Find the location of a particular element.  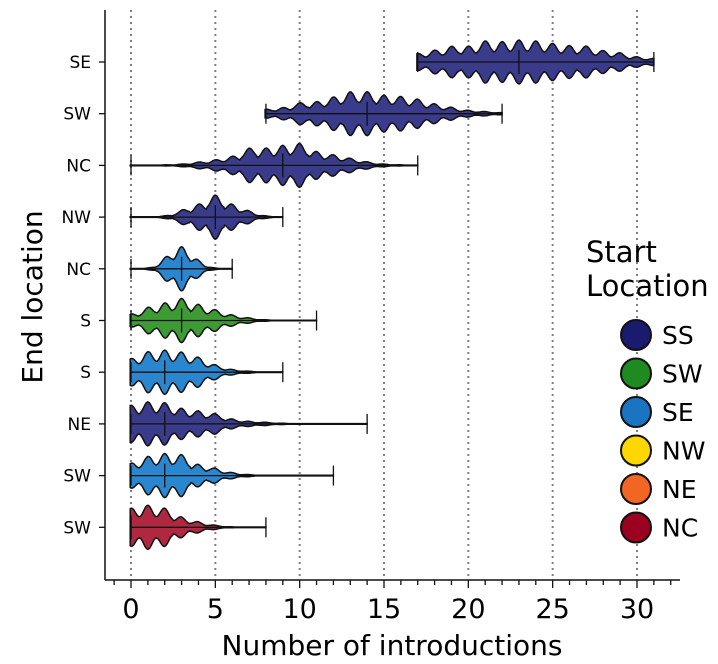

legend-label-sw: SW is located at coordinates (682, 374).